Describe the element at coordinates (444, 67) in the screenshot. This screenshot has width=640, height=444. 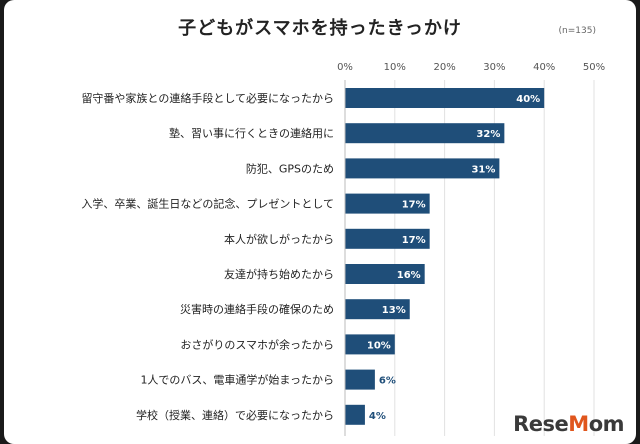
I see `x-tick-label: 20%` at that location.